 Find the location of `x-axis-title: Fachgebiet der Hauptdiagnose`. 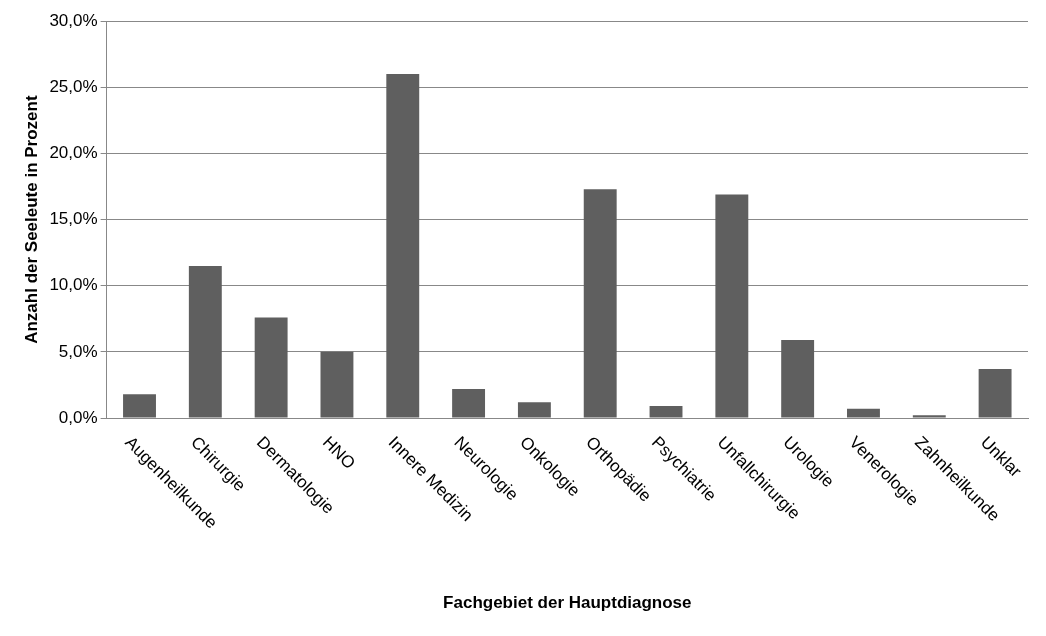

x-axis-title: Fachgebiet der Hauptdiagnose is located at coordinates (567, 603).